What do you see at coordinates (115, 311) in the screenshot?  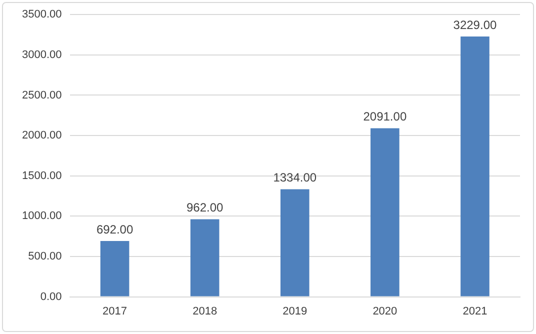 I see `x-tick-label: 2017` at bounding box center [115, 311].